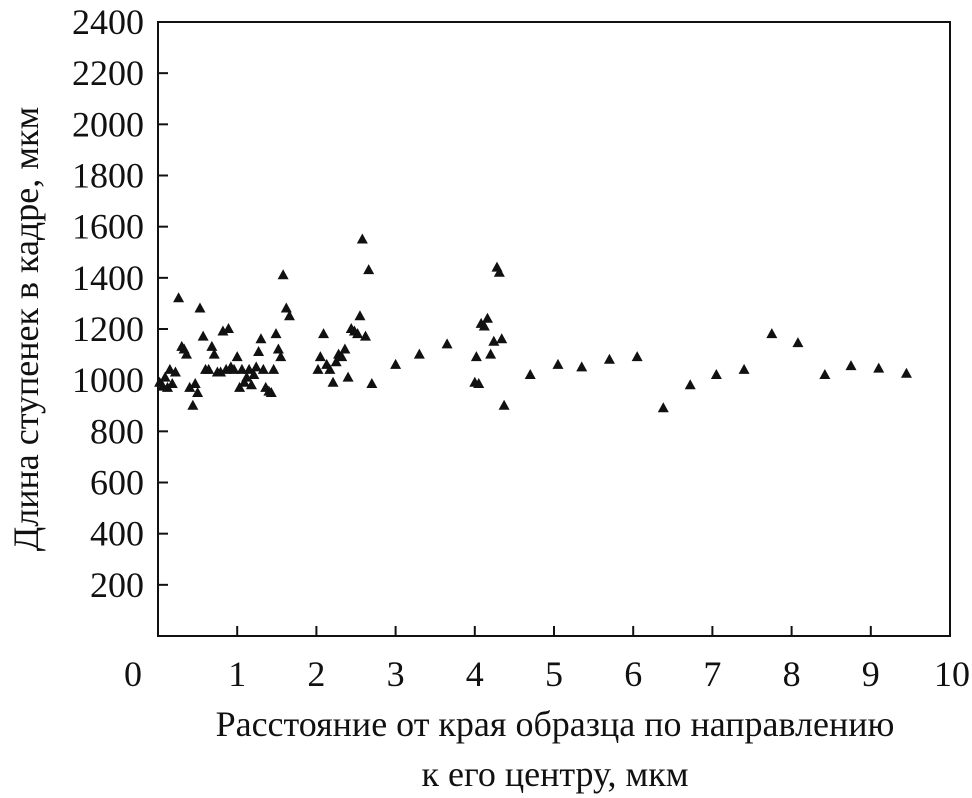  Describe the element at coordinates (554, 674) in the screenshot. I see `x-tick-label: 5` at that location.